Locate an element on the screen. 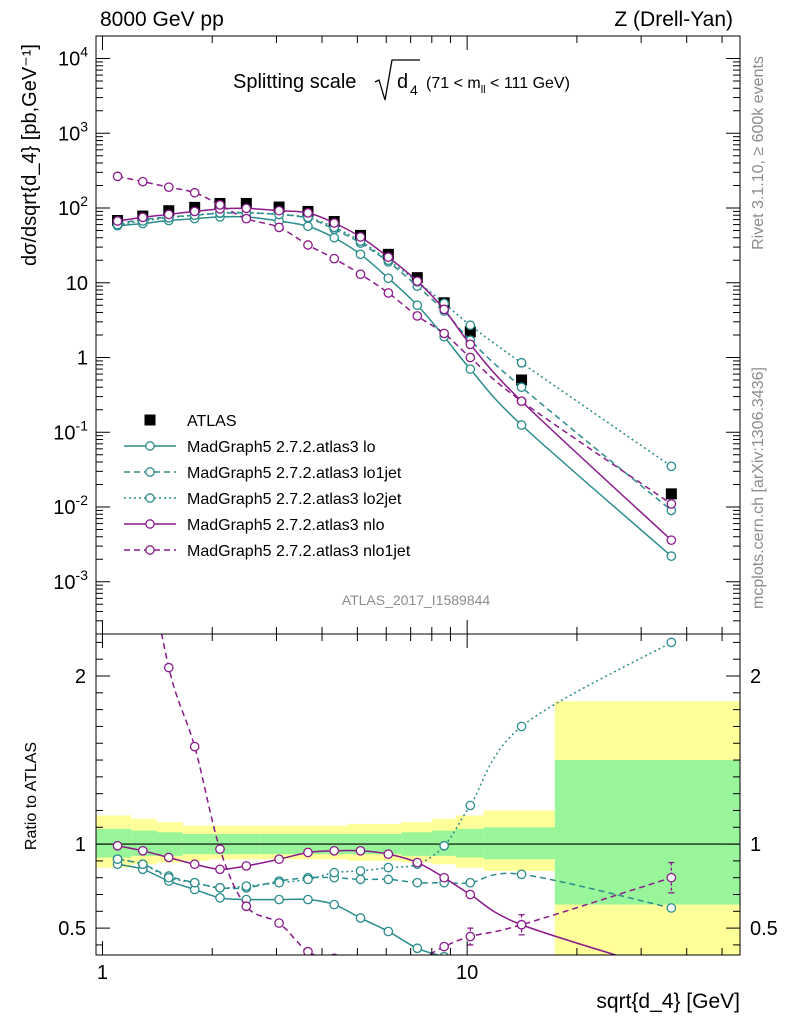 This screenshot has width=786, height=1024. legend-item-4: MadGraph5 2.7.2.atlas3 nlo is located at coordinates (254, 525).